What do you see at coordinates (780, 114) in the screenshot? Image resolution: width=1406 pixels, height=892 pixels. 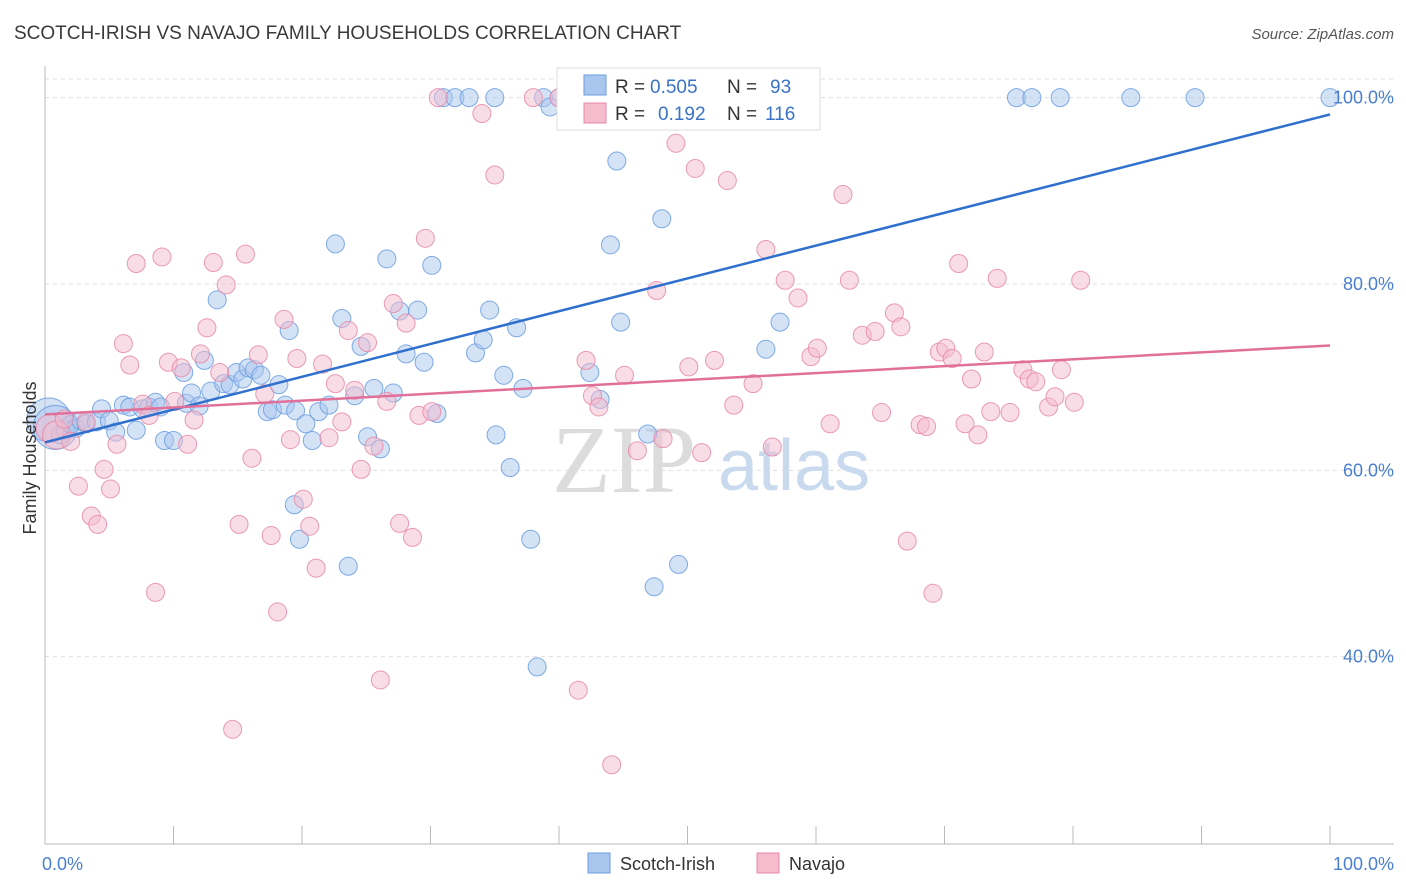 I see `legend-n-value-navajo: 116` at bounding box center [780, 114].